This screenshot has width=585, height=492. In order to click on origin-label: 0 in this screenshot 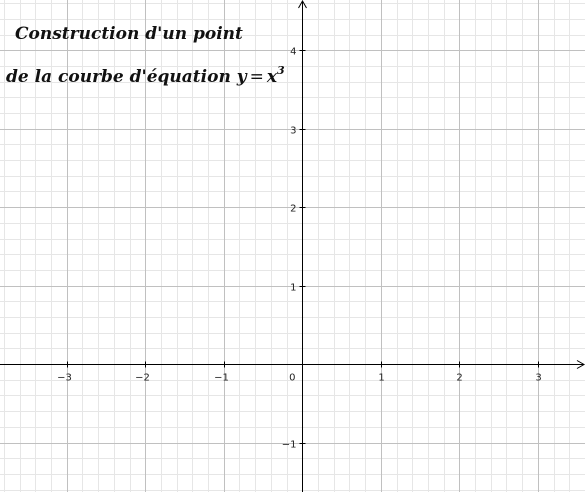, I will do `click(292, 378)`.